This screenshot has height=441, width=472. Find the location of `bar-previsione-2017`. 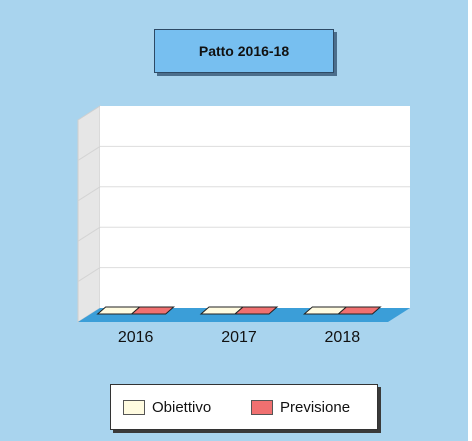

bar-previsione-2017 is located at coordinates (256, 310).